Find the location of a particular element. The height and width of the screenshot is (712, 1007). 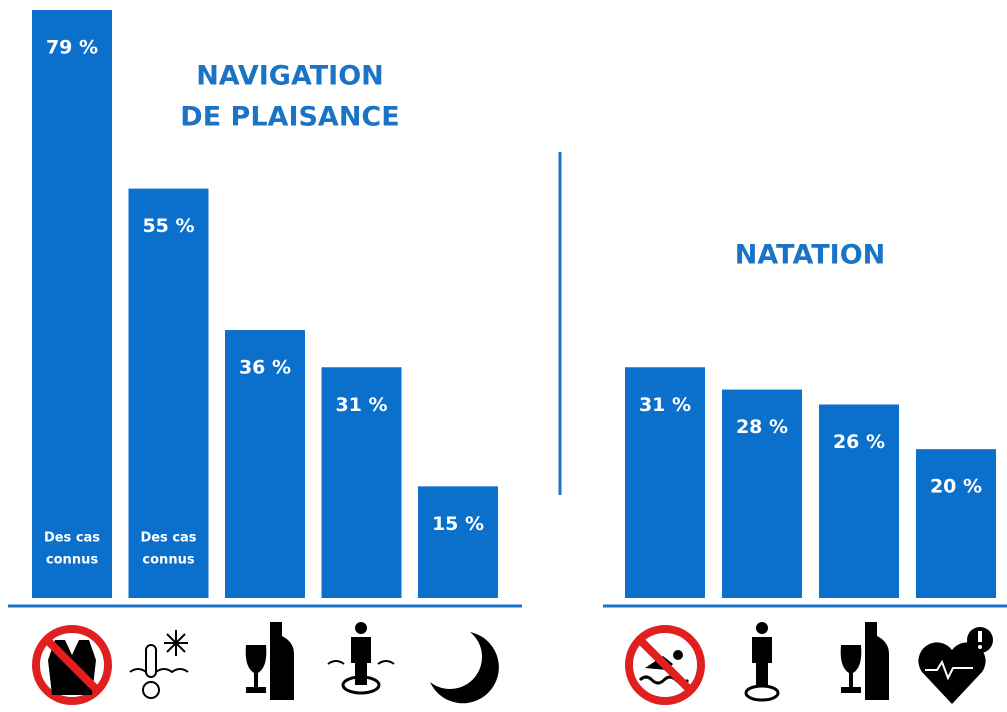

standing-water-icon is located at coordinates (361, 658).